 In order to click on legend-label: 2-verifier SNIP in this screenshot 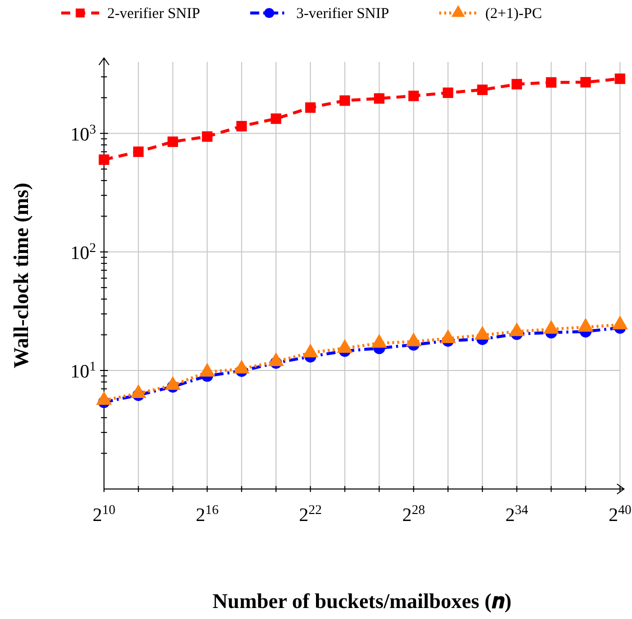, I will do `click(153, 14)`.